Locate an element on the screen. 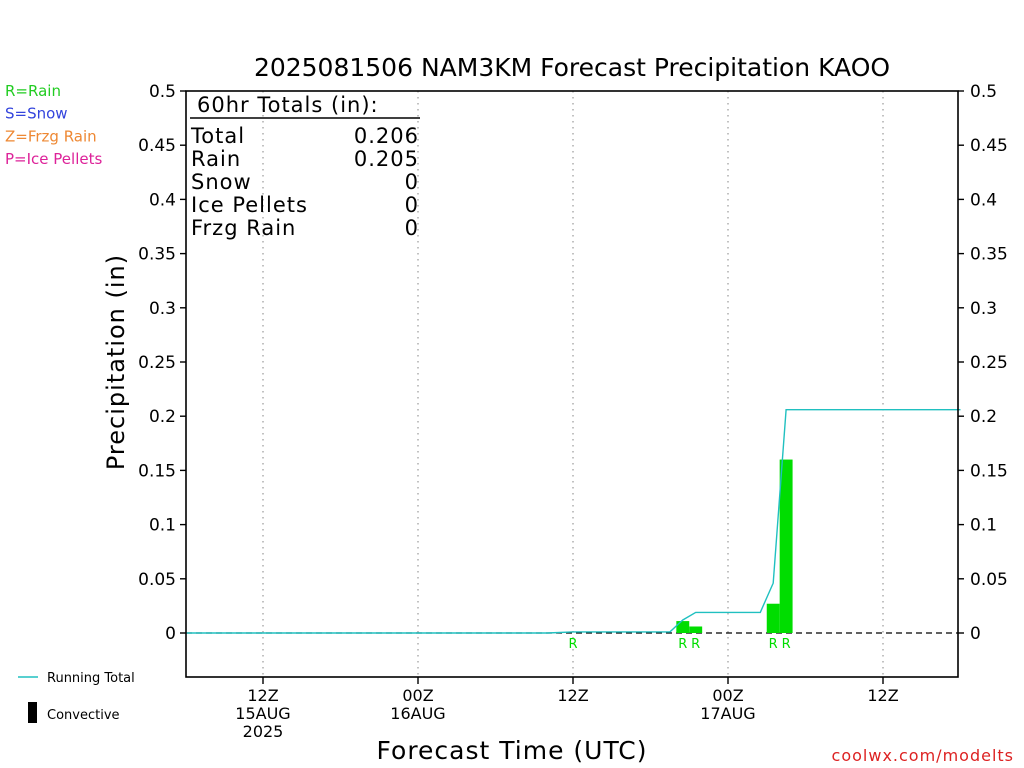  bottom-legend: Running Total Convective is located at coordinates (76, 697).